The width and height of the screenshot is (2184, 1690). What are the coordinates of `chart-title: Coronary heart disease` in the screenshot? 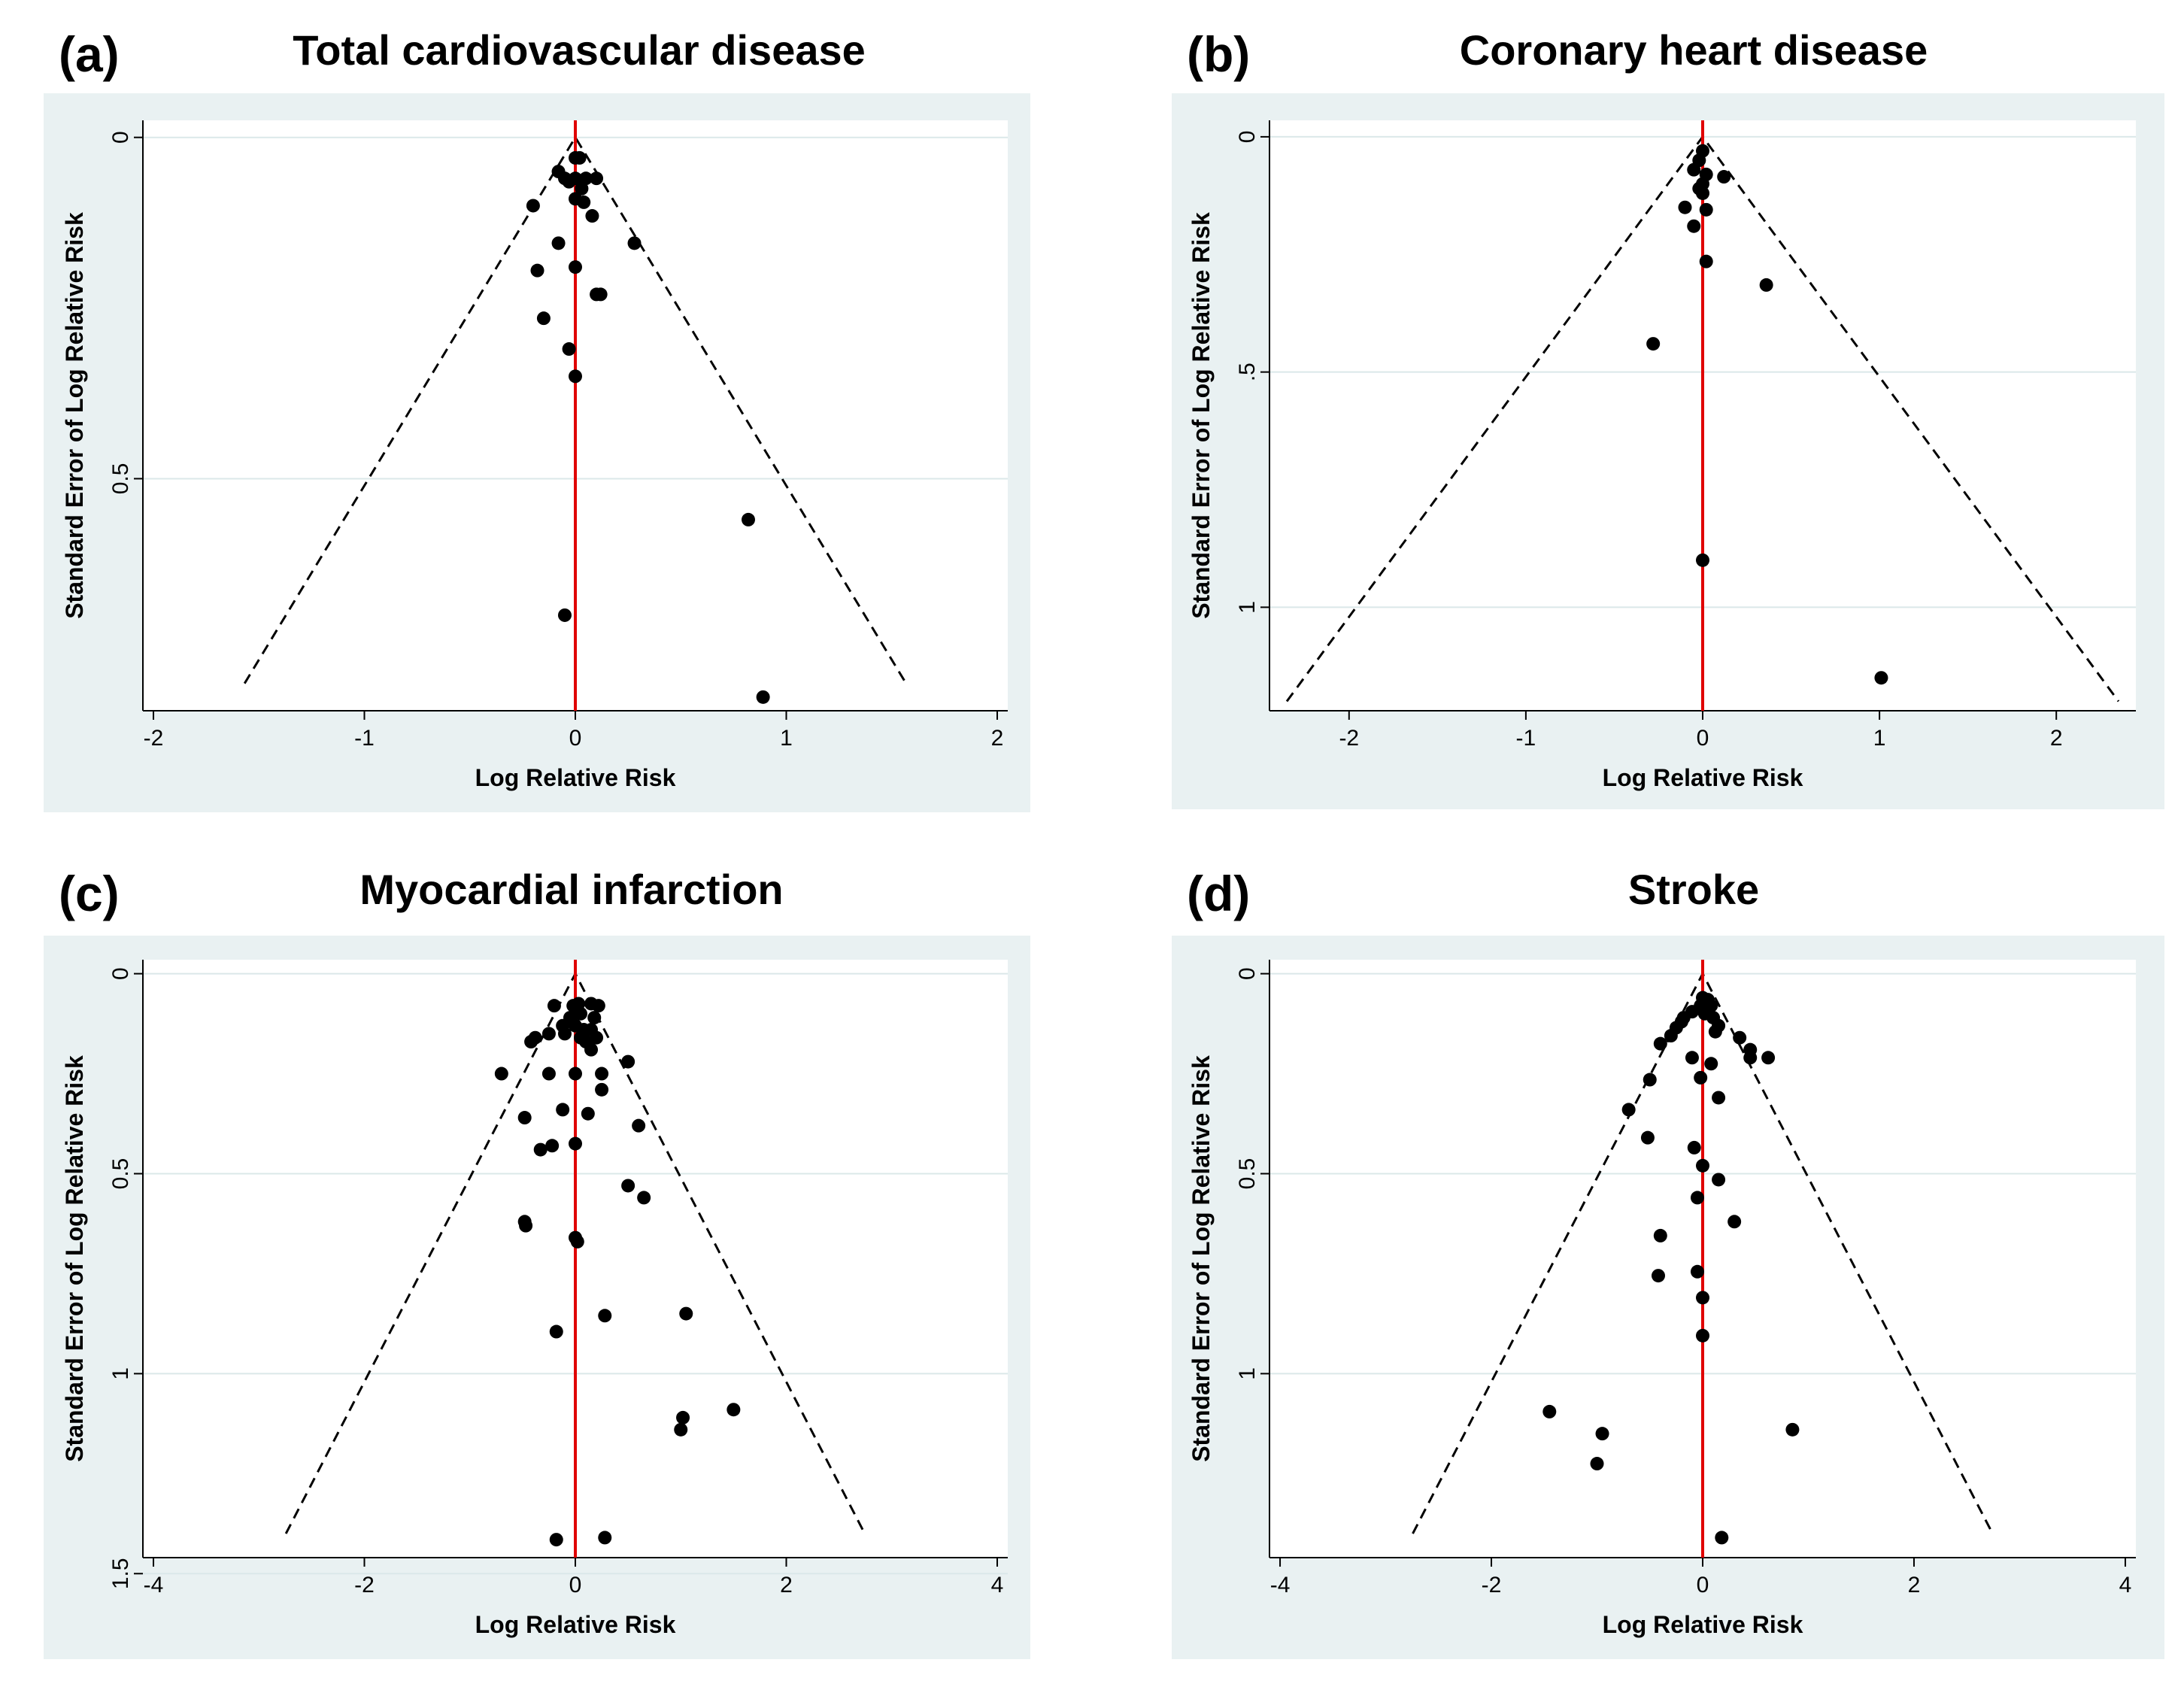 It's located at (1693, 50).